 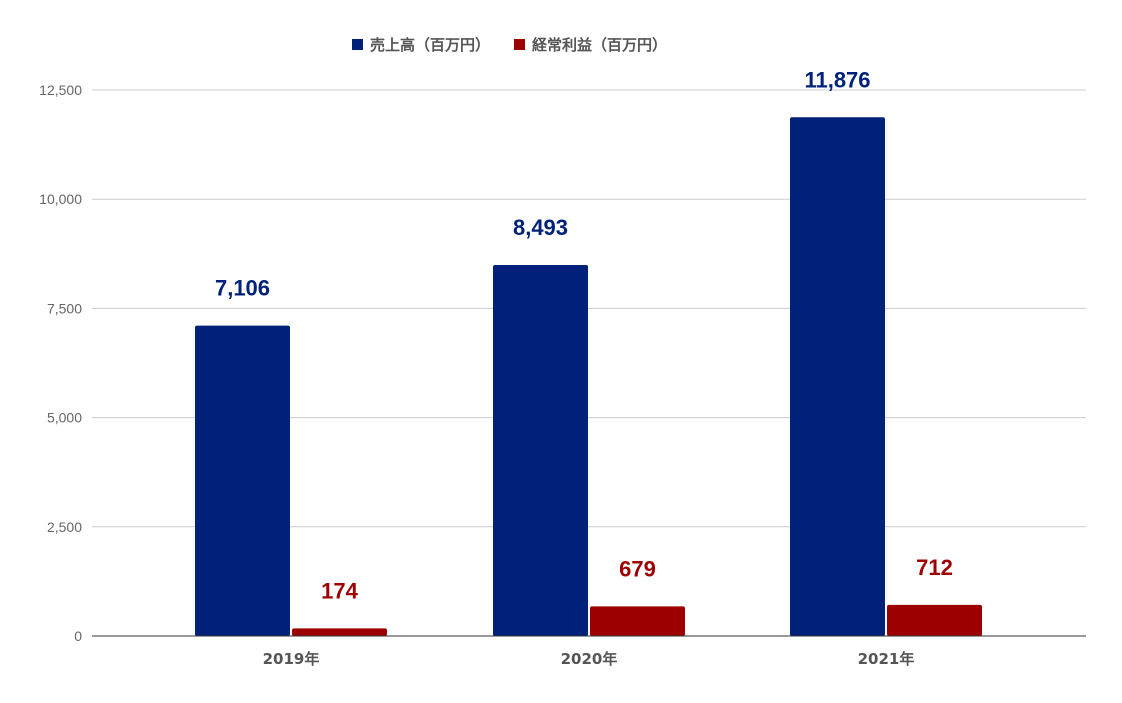 What do you see at coordinates (78, 636) in the screenshot?
I see `y-tick-label: 0` at bounding box center [78, 636].